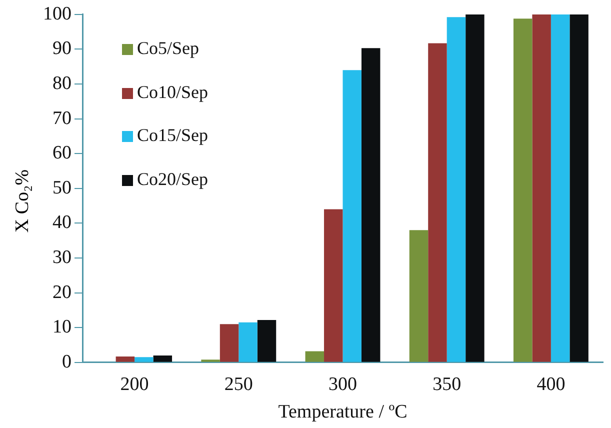 The image size is (611, 428). What do you see at coordinates (62, 292) in the screenshot?
I see `y-tick-label: 20` at bounding box center [62, 292].